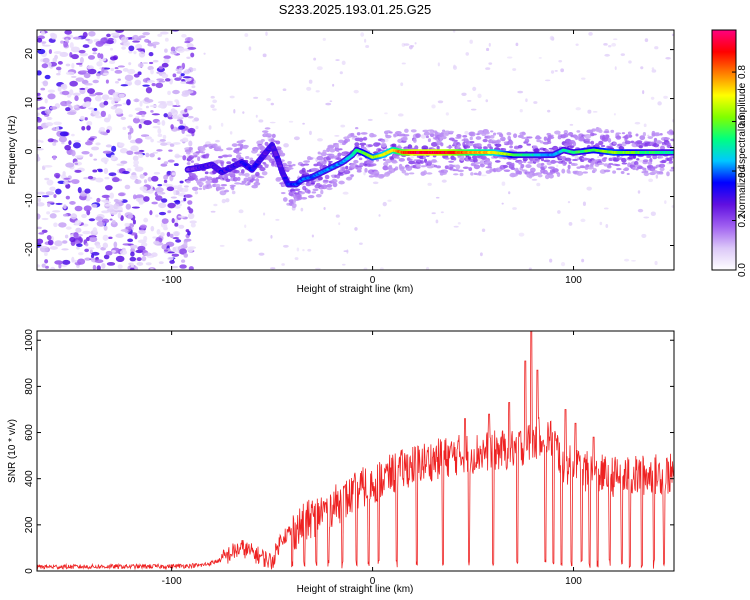  Describe the element at coordinates (29, 524) in the screenshot. I see `y-tick-label-bottom: 200` at that location.